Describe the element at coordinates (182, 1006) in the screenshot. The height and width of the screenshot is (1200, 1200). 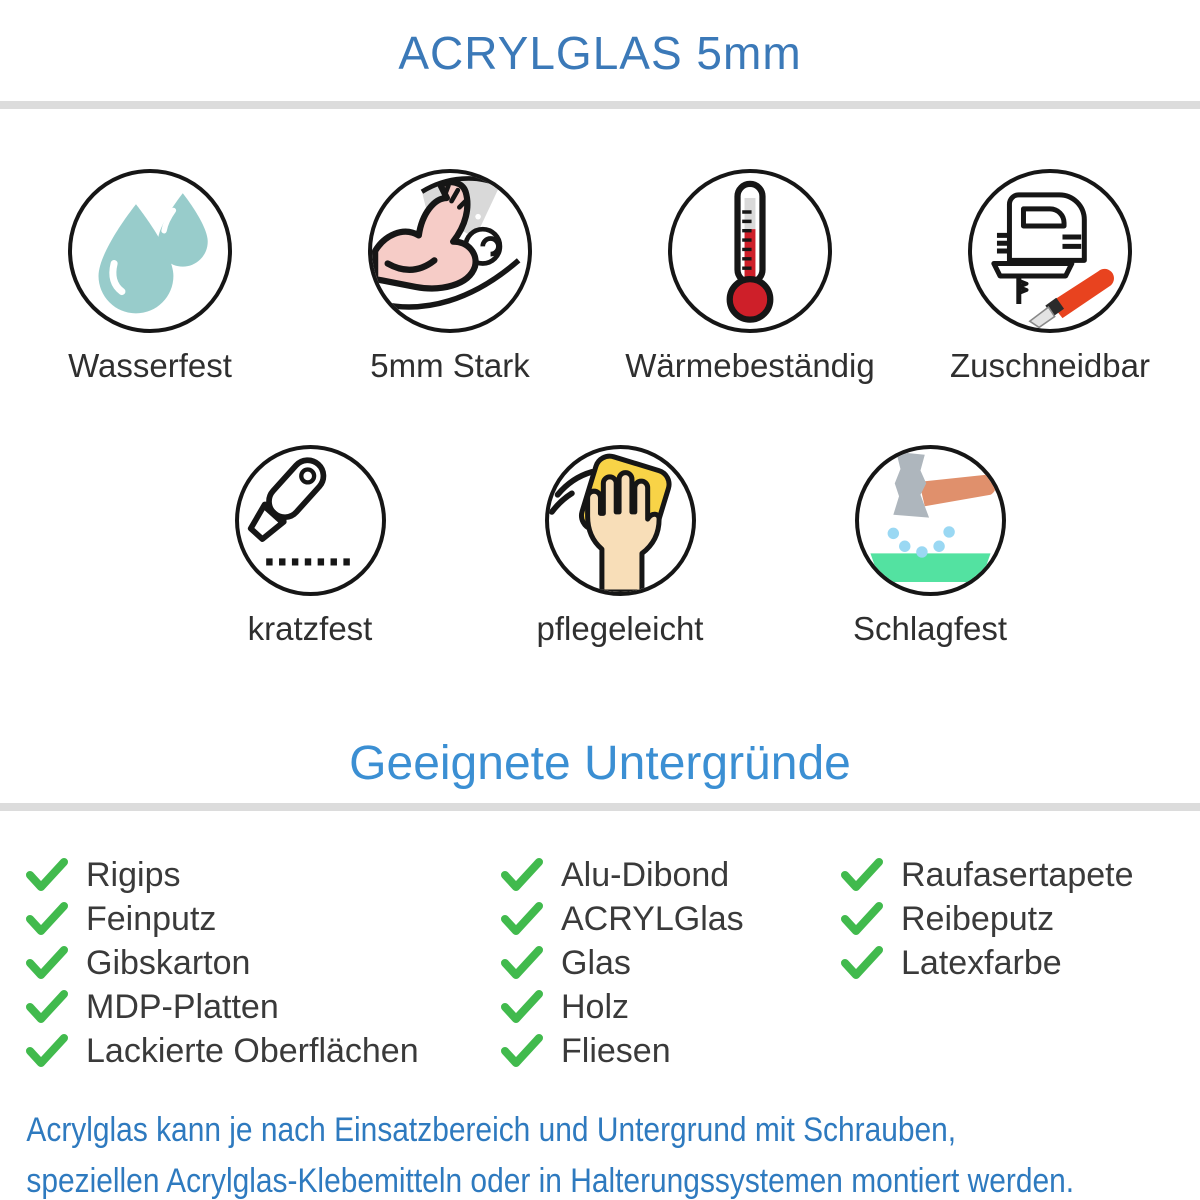
I see `substrate-label: MDP-Platten` at that location.